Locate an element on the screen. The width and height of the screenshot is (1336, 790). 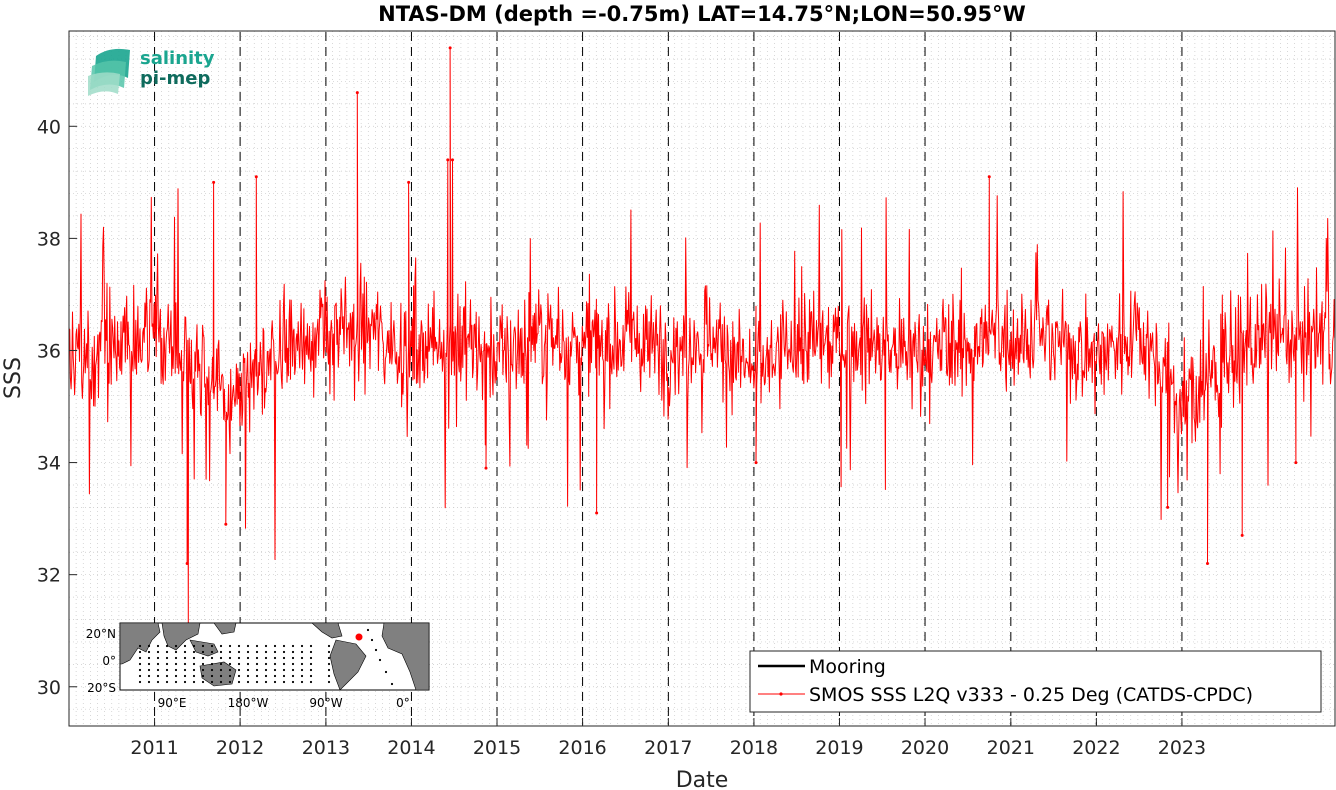
inset-lon-label-90e: 90°E is located at coordinates (172, 703).